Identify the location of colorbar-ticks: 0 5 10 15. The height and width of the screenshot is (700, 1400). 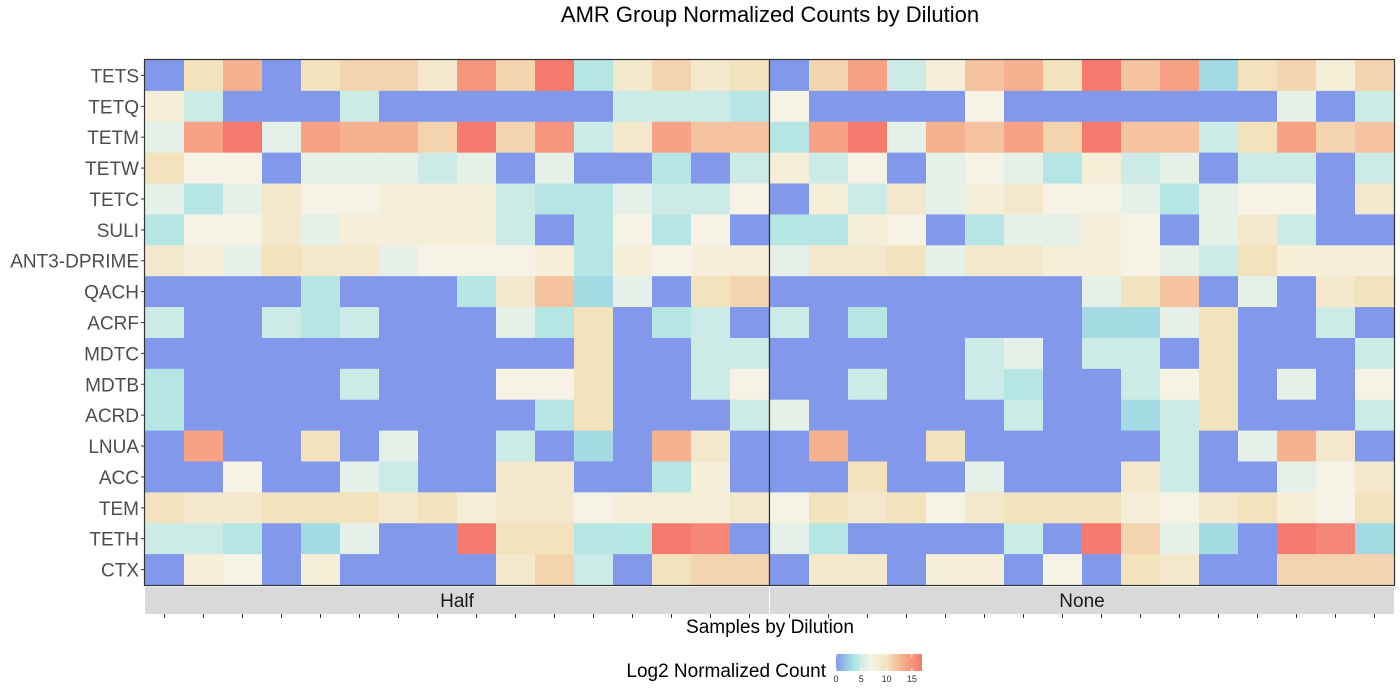
(875, 669).